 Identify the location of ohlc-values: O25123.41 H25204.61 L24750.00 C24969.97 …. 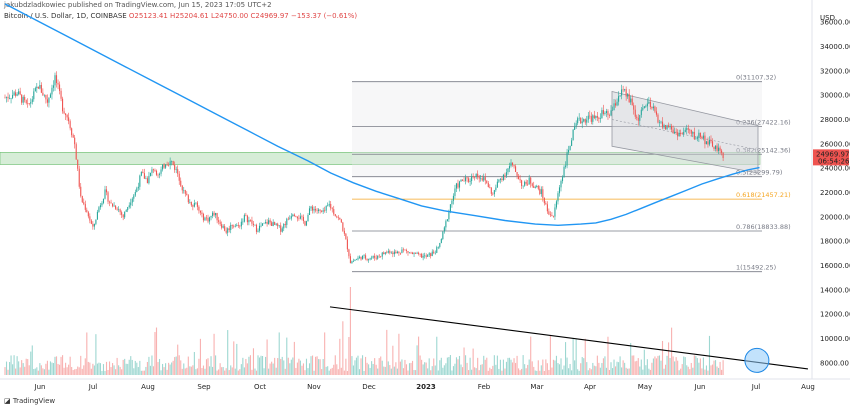
(243, 16).